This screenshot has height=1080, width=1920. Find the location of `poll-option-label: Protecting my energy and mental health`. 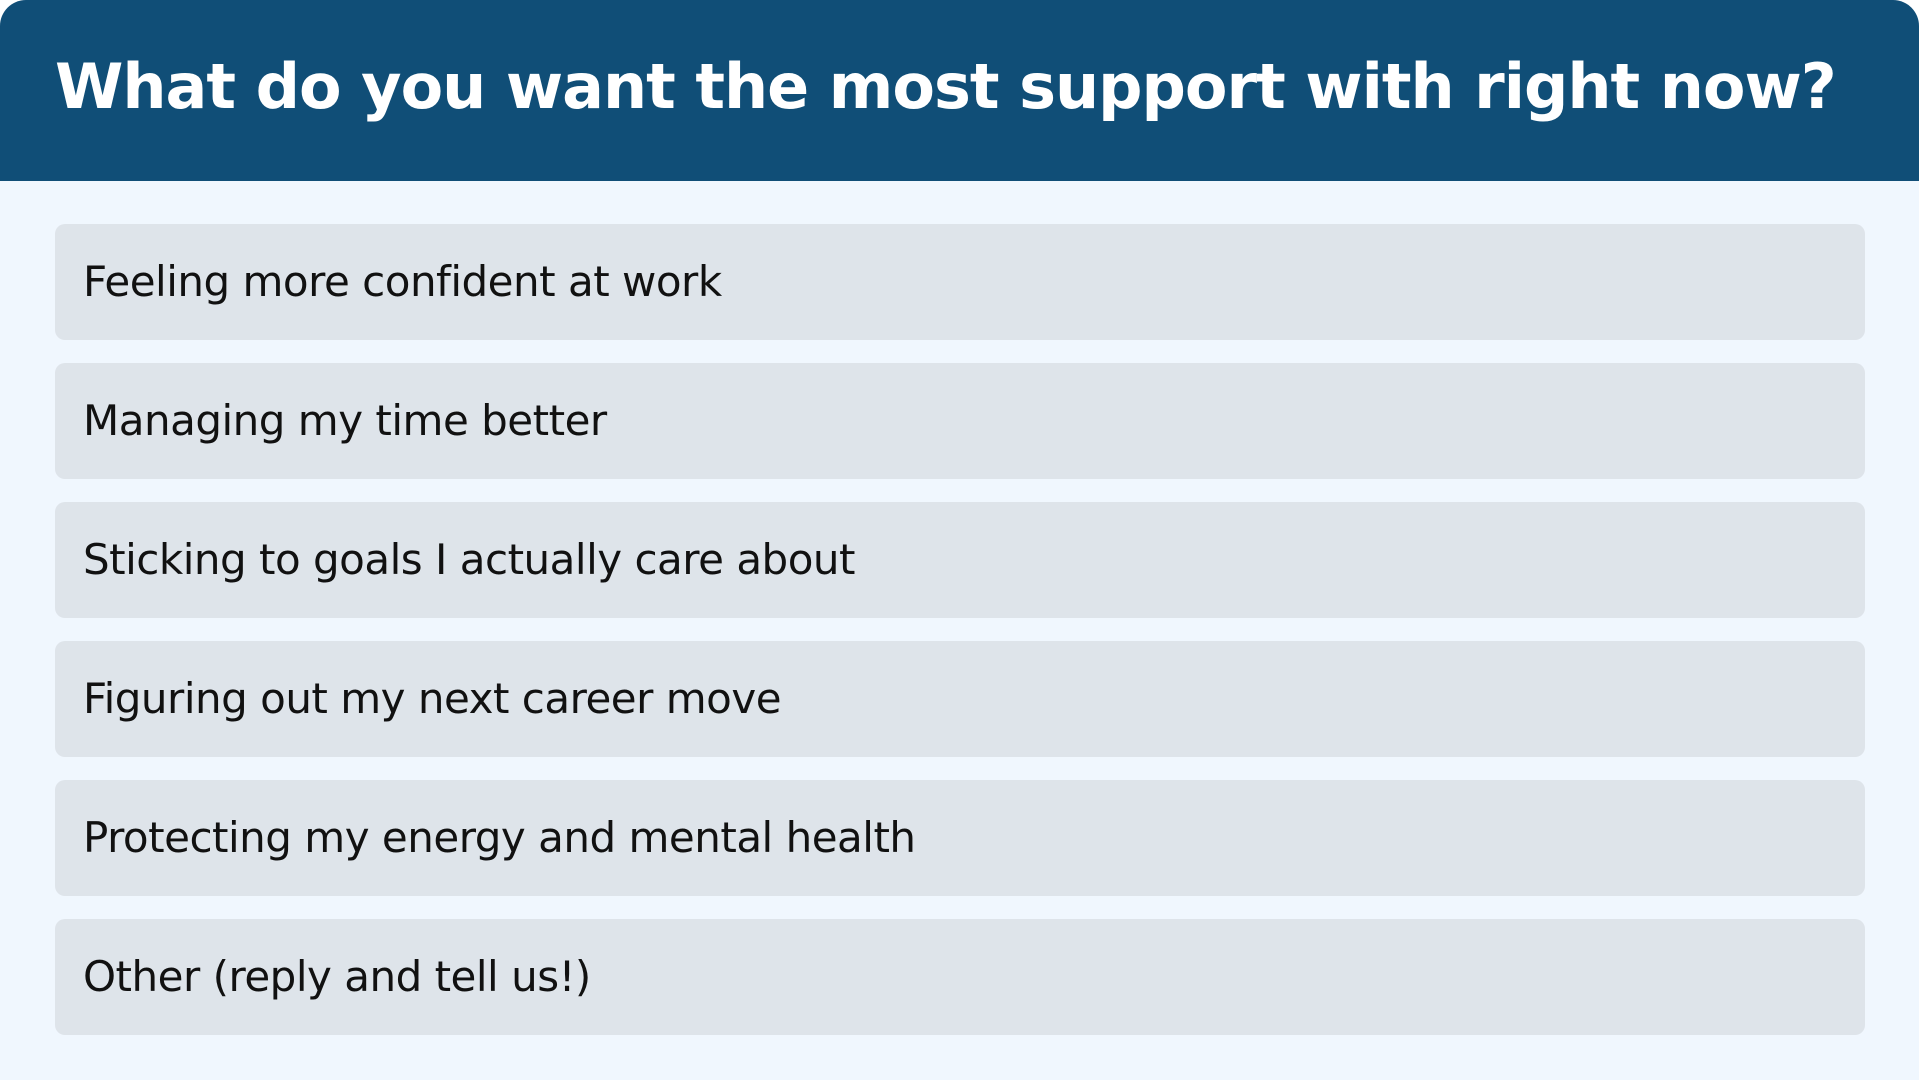

poll-option-label: Protecting my energy and mental health is located at coordinates (499, 837).